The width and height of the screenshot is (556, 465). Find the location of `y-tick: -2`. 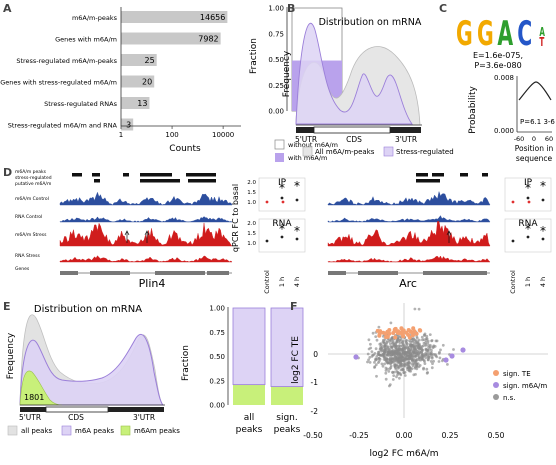

y-tick: -2 is located at coordinates (315, 411).